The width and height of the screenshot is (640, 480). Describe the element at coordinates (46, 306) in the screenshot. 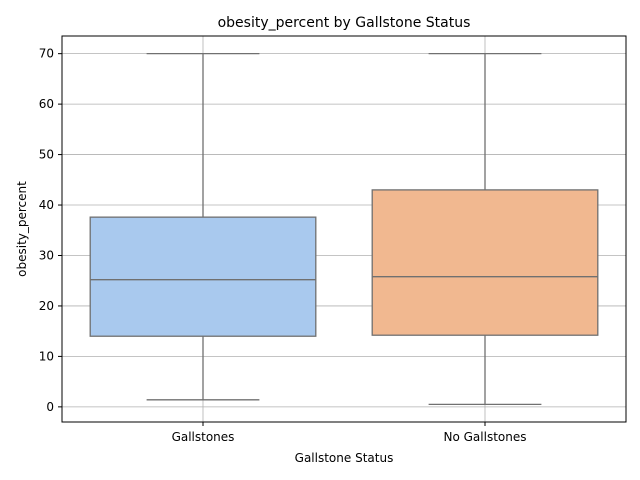

I see `y-tick-label: 20` at that location.